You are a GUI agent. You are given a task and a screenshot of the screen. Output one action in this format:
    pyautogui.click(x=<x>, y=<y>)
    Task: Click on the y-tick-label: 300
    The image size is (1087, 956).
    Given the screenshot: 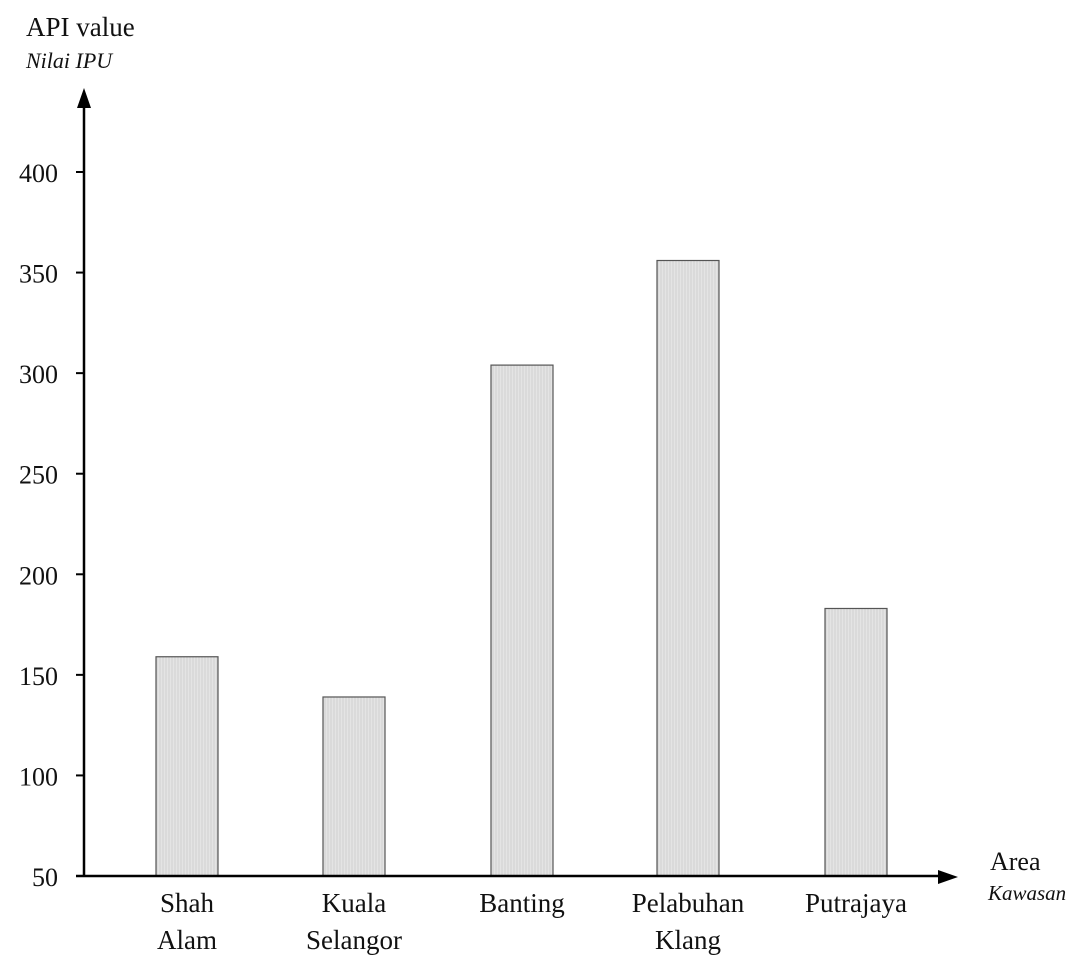 What is the action you would take?
    pyautogui.click(x=38, y=374)
    